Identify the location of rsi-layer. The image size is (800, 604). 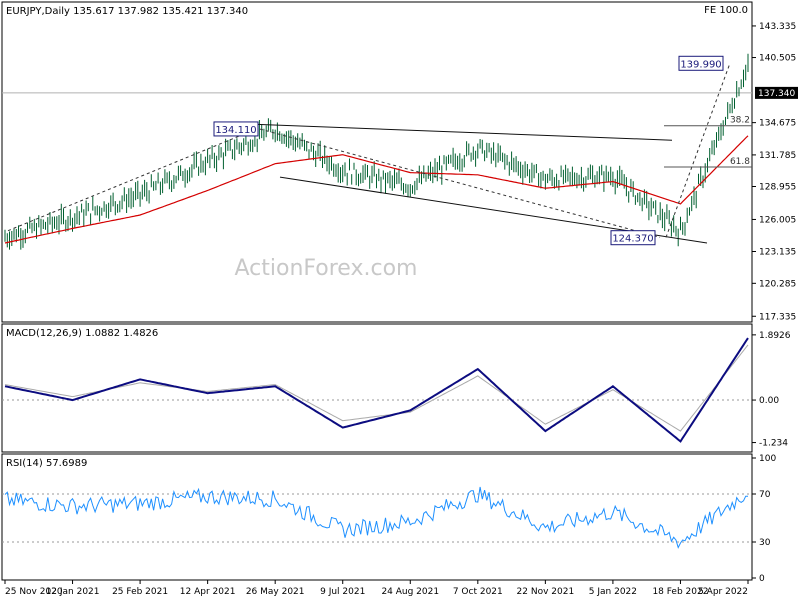
(376, 517).